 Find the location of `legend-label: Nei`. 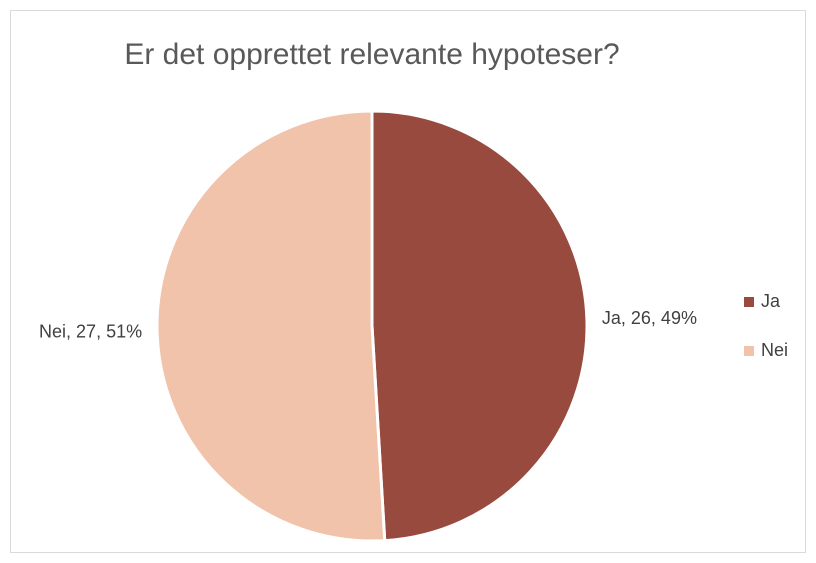

legend-label: Nei is located at coordinates (774, 350).